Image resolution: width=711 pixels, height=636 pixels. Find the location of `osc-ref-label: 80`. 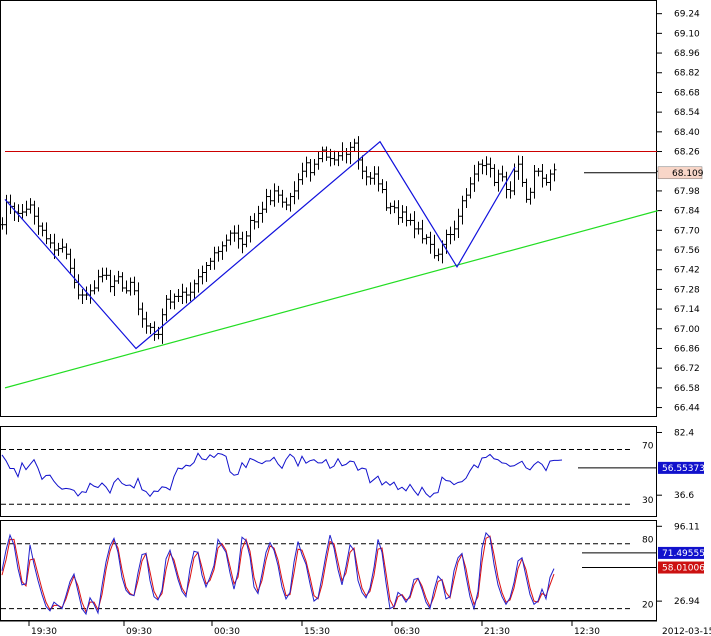

osc-ref-label: 80 is located at coordinates (648, 541).